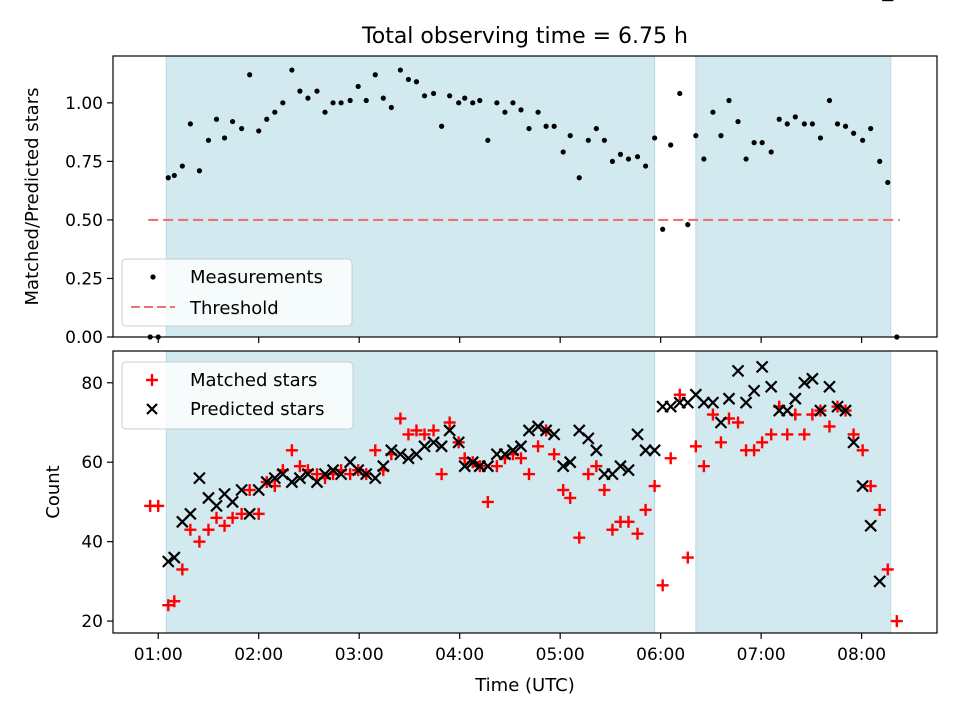 The height and width of the screenshot is (720, 960). I want to click on x-tick-label: 08:00, so click(861, 655).